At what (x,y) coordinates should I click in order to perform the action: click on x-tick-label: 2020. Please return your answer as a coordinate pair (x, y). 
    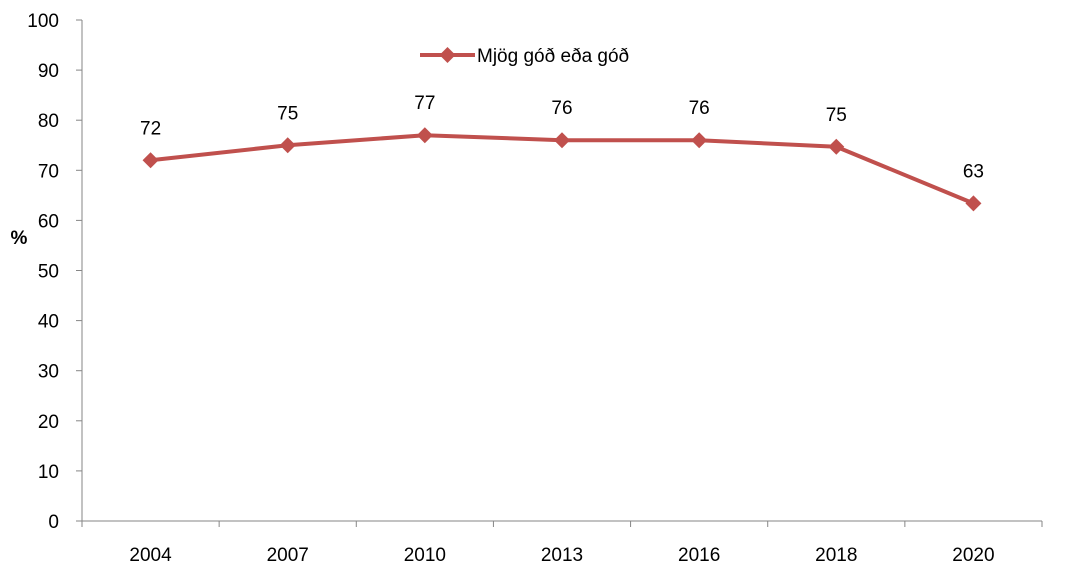
    Looking at the image, I should click on (973, 555).